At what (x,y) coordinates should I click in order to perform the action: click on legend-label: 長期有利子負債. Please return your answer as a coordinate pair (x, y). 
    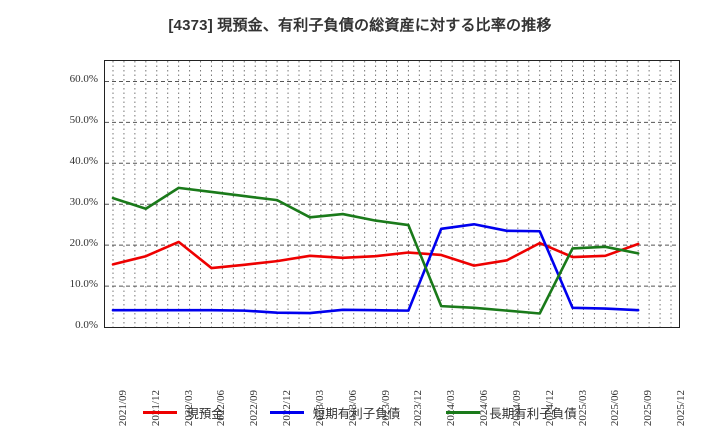
    Looking at the image, I should click on (533, 414).